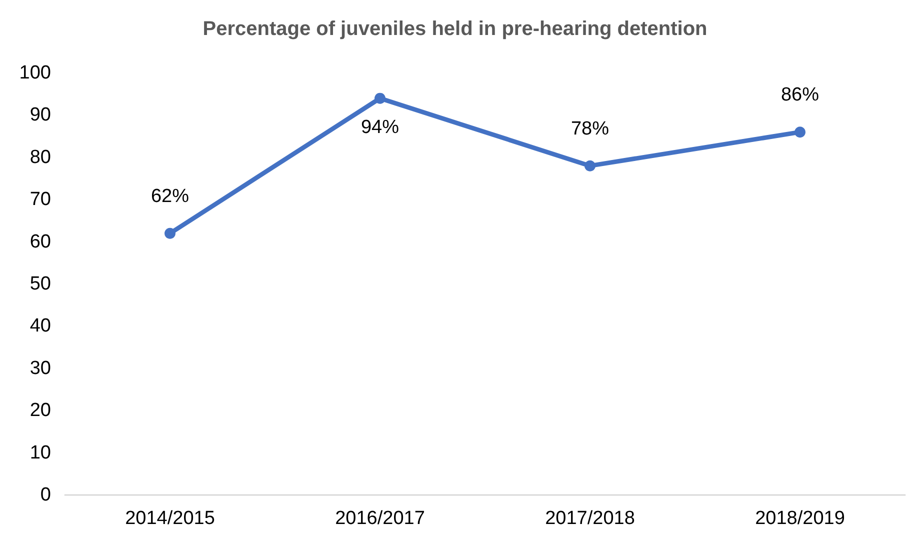  What do you see at coordinates (800, 95) in the screenshot?
I see `data-label: 86%` at bounding box center [800, 95].